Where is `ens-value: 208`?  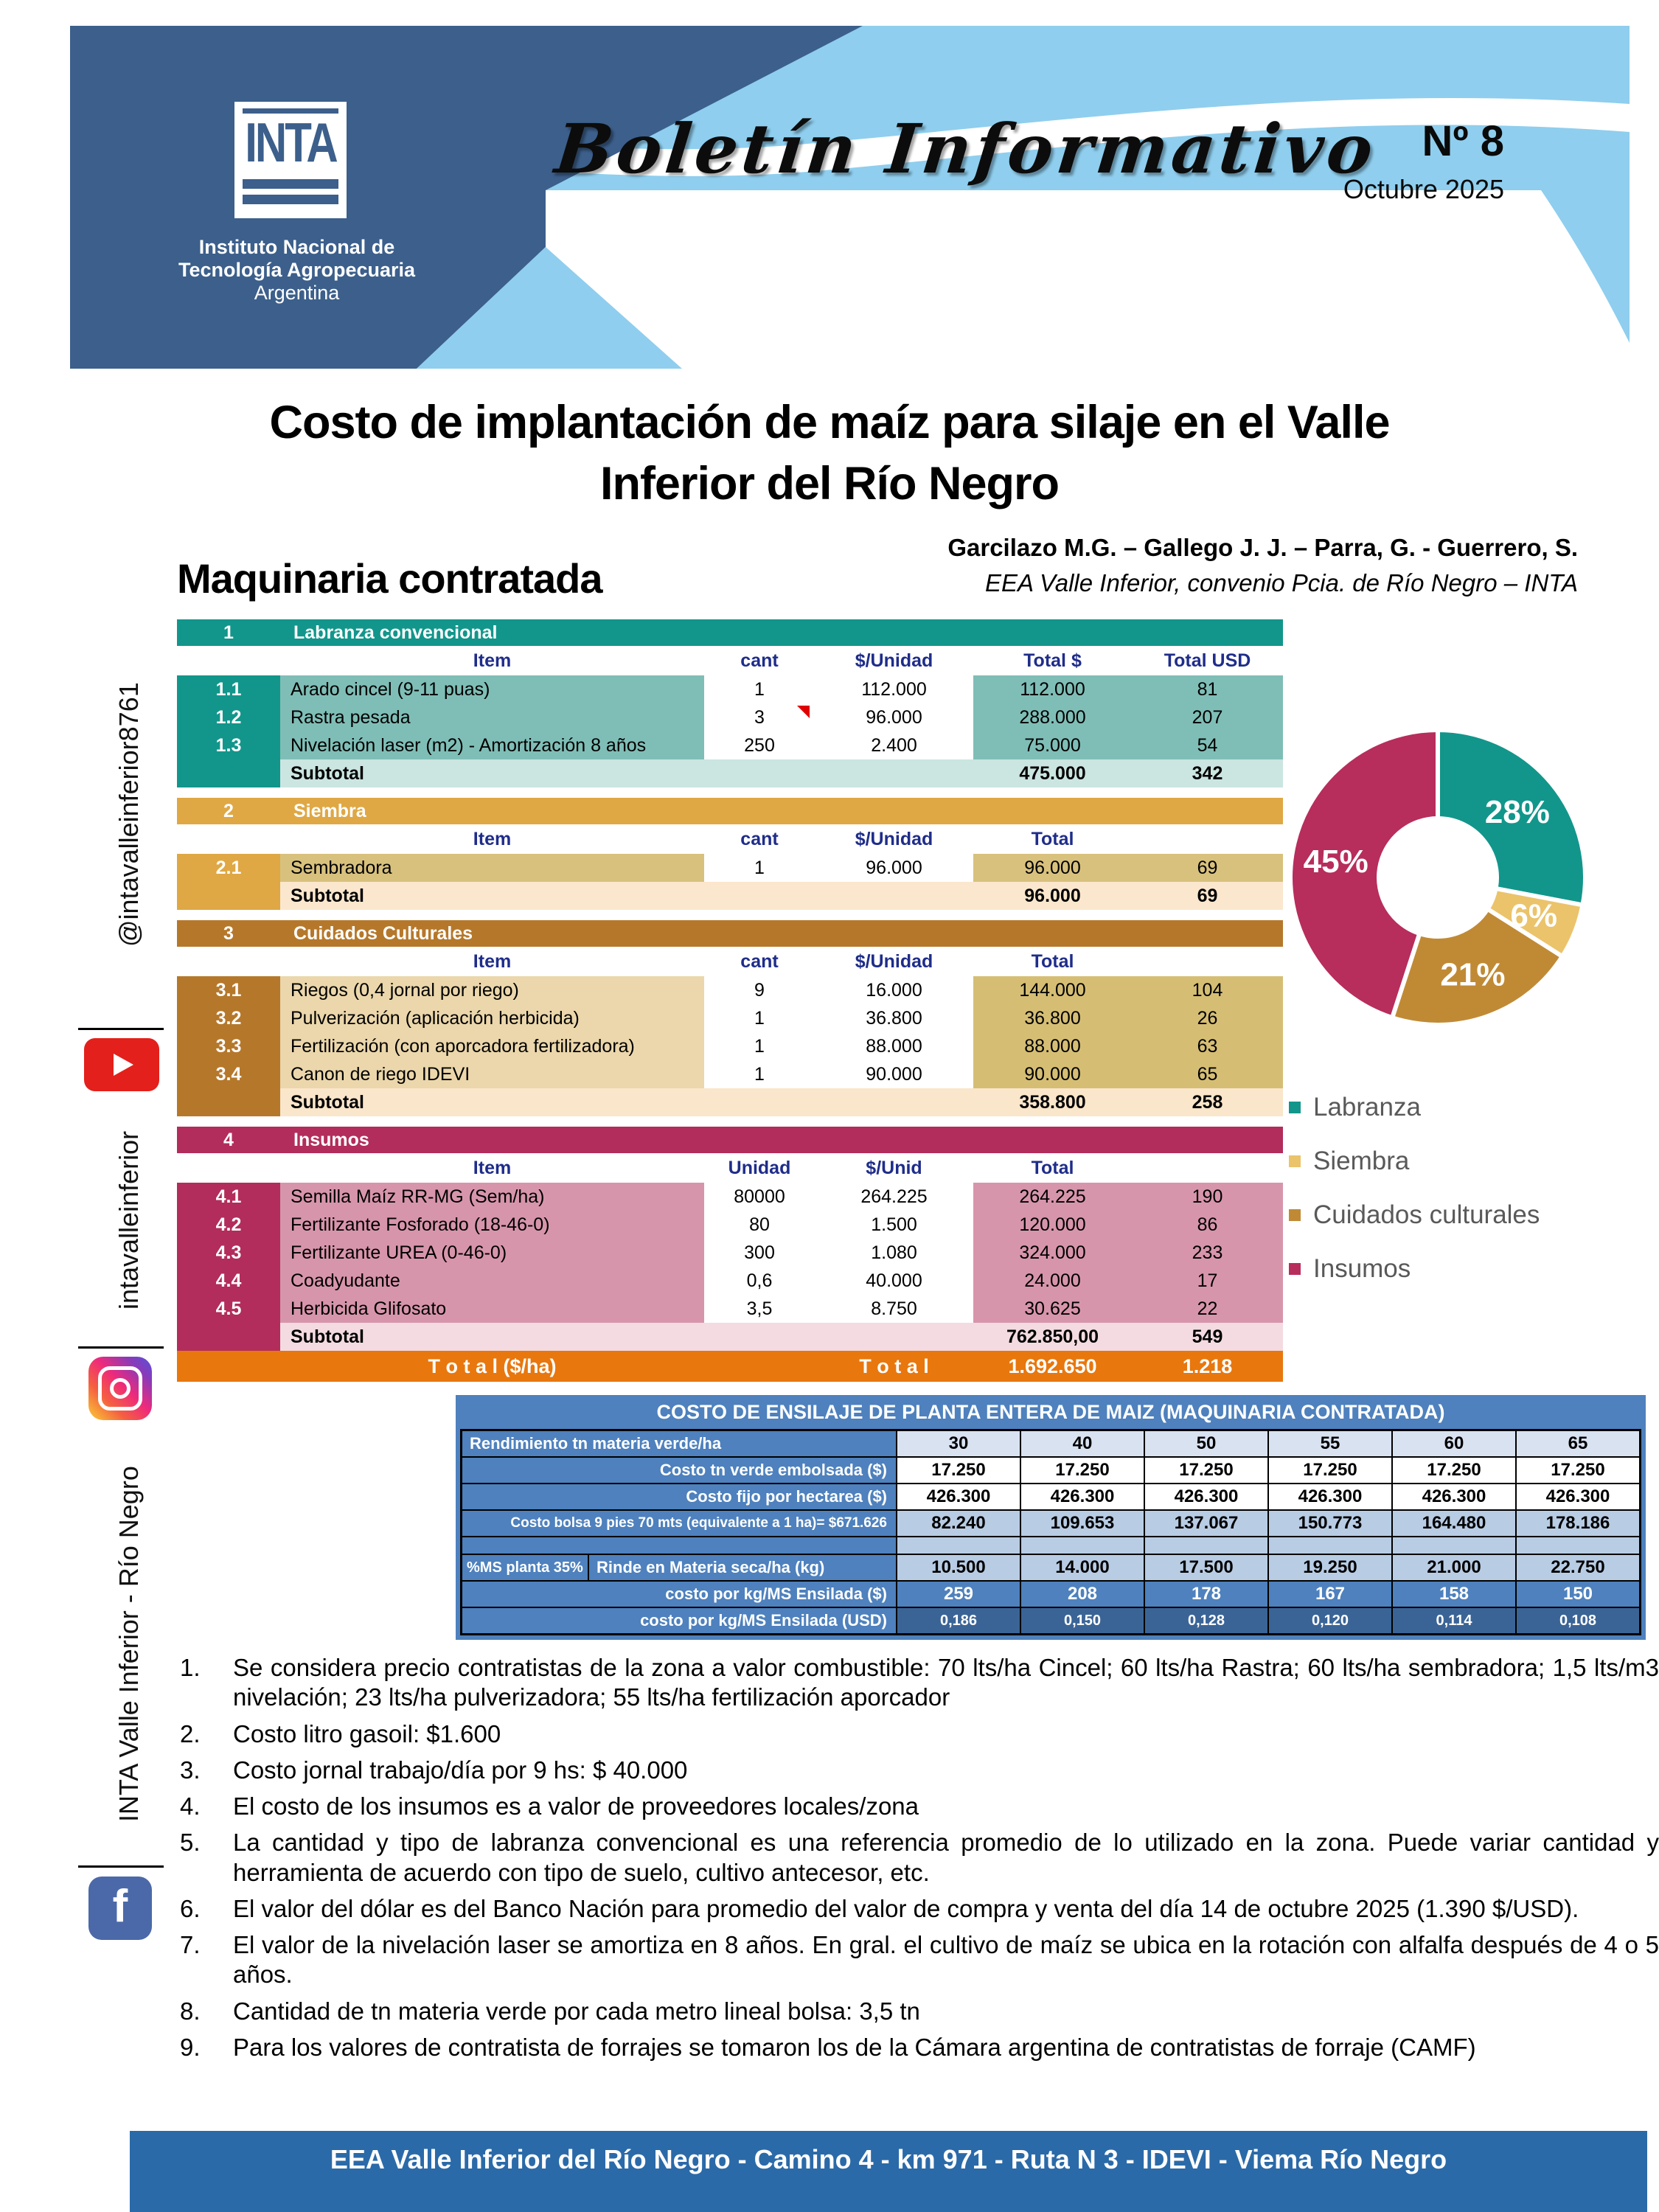 ens-value: 208 is located at coordinates (1082, 1594).